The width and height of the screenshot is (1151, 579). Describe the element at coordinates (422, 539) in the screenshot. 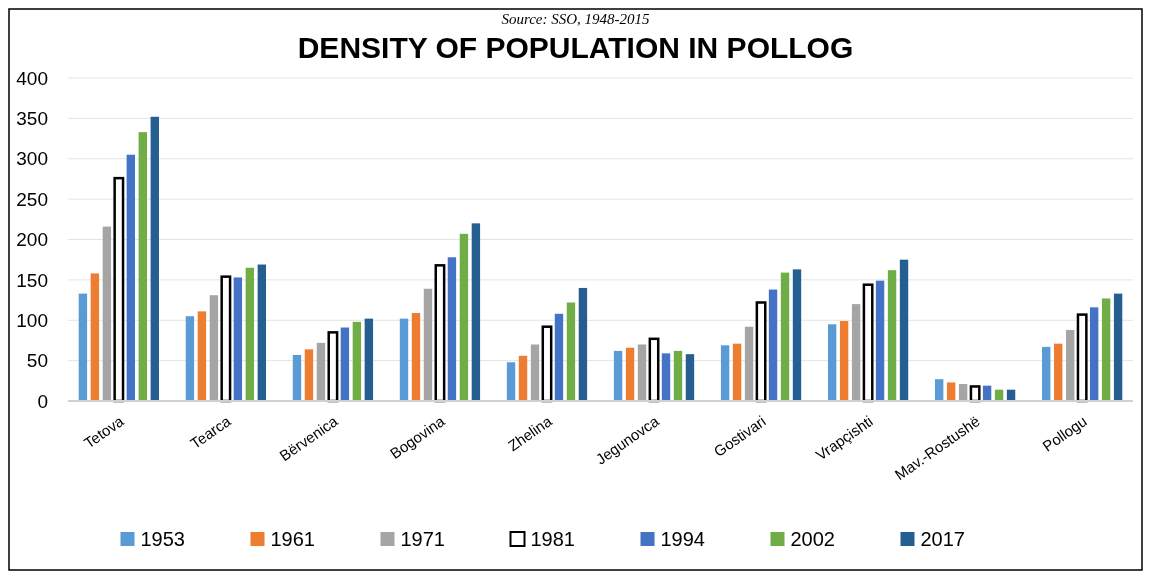

I see `legend-label: 1971` at that location.